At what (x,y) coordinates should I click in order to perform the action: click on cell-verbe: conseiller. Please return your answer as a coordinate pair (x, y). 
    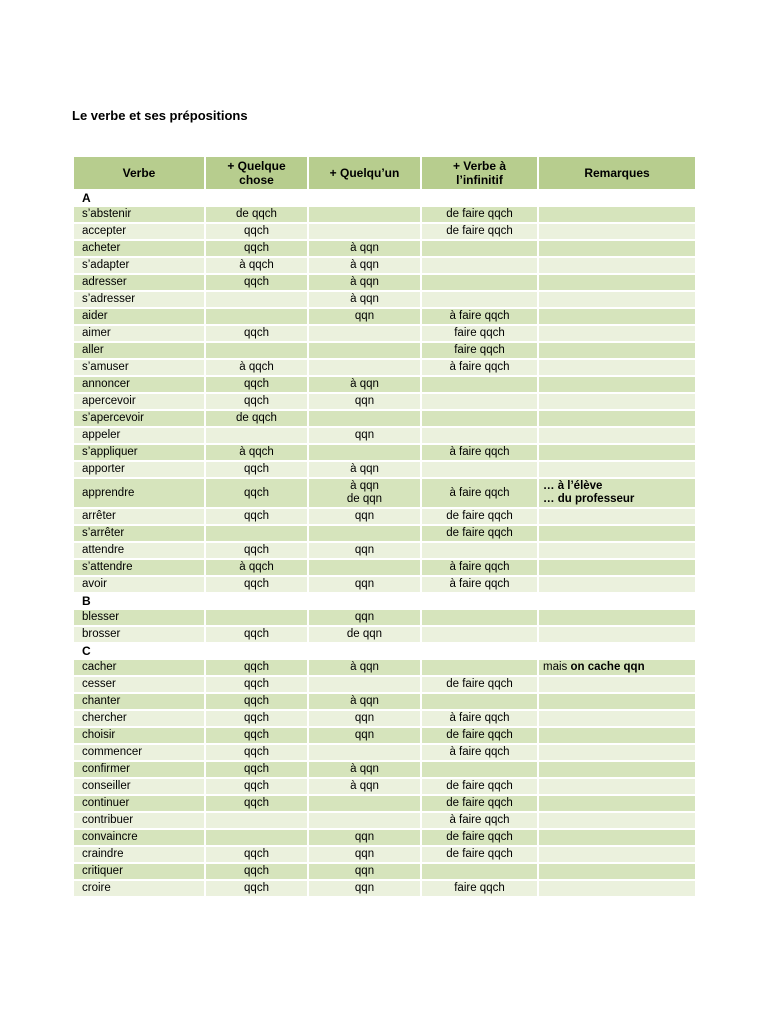
    Looking at the image, I should click on (139, 786).